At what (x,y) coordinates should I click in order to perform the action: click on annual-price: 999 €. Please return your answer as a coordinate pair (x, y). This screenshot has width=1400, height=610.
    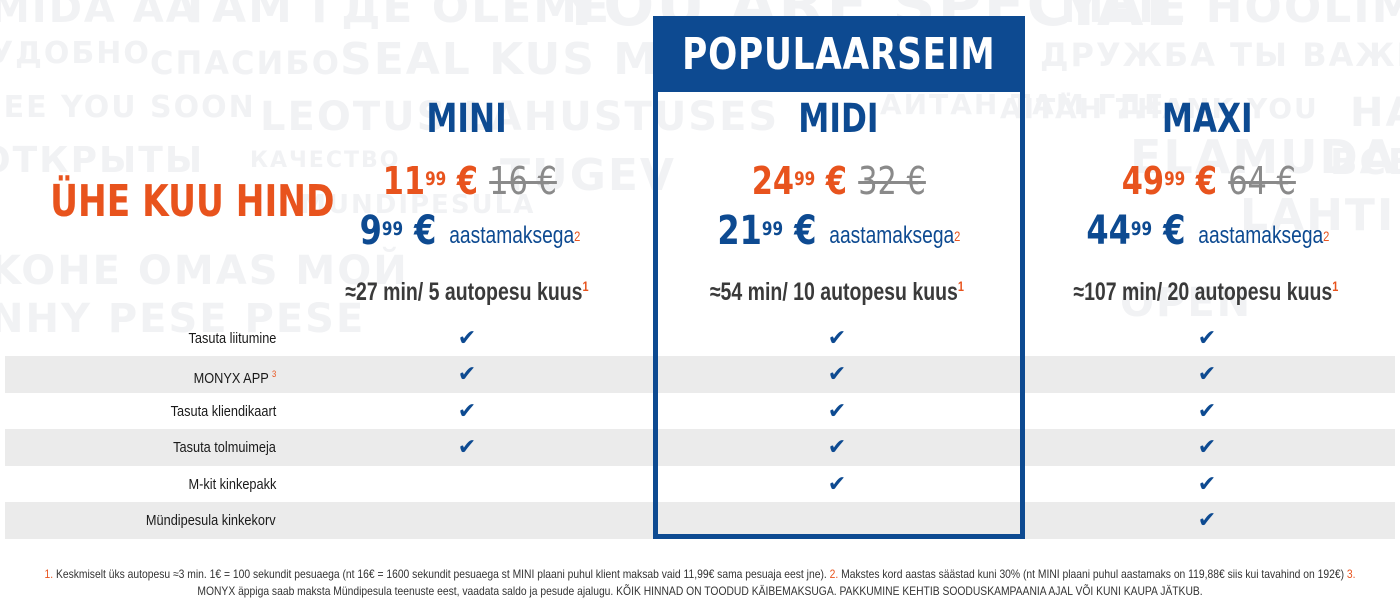
    Looking at the image, I should click on (398, 231).